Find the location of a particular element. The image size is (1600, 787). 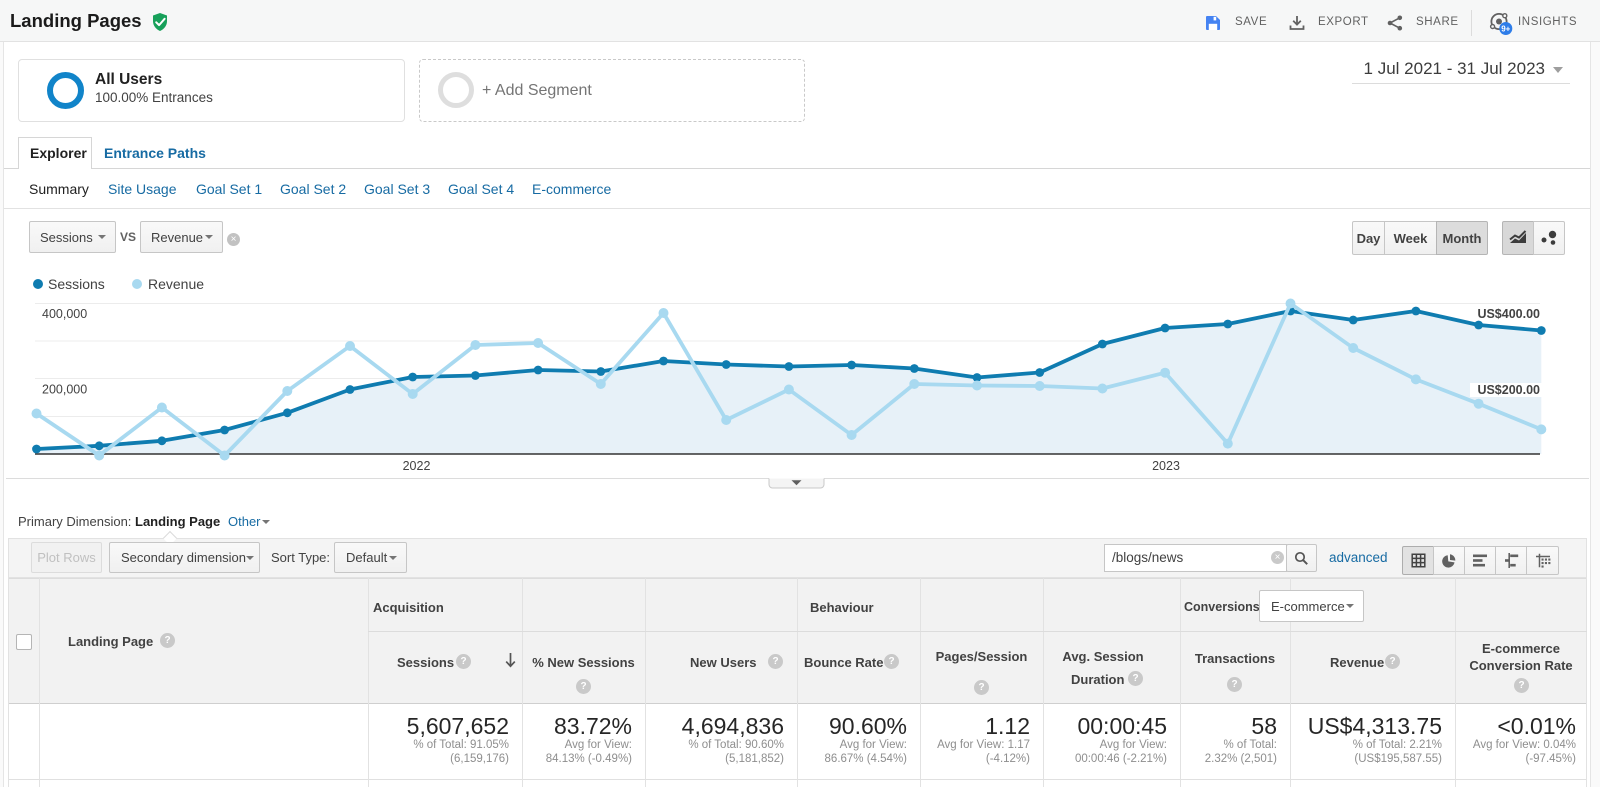

svg-text: 2023 is located at coordinates (1166, 466).